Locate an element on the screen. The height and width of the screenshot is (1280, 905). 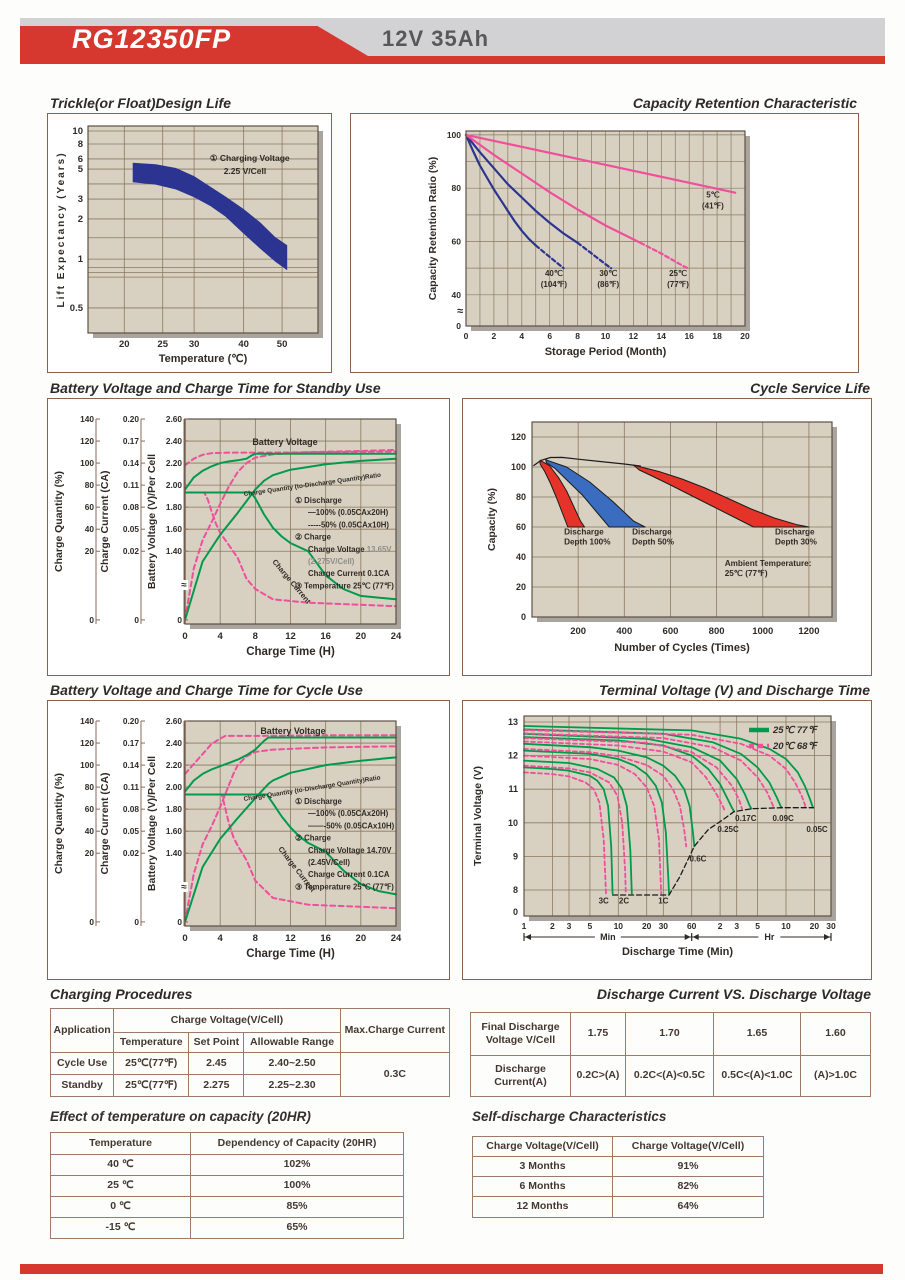
svg-text: (2.45V/Cell) is located at coordinates (329, 862).